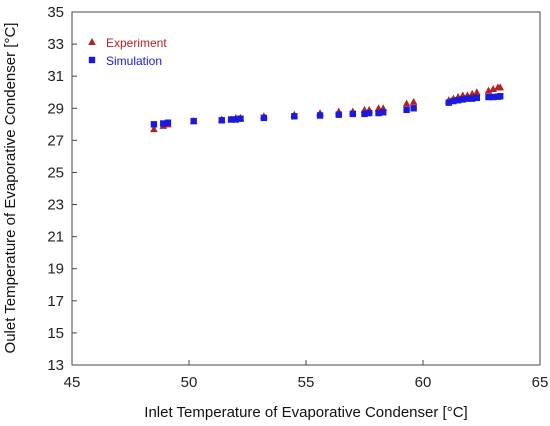 The width and height of the screenshot is (550, 426). What do you see at coordinates (55, 44) in the screenshot?
I see `y-tick-label: 33` at bounding box center [55, 44].